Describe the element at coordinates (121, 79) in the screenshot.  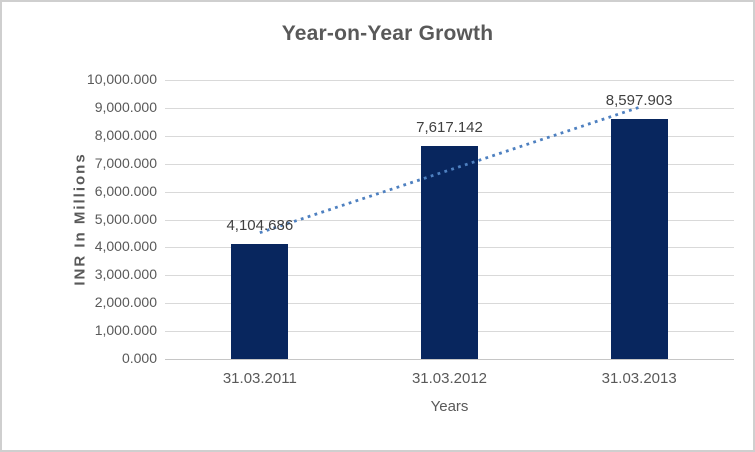
I see `y-tick-label: 10,000.000` at that location.